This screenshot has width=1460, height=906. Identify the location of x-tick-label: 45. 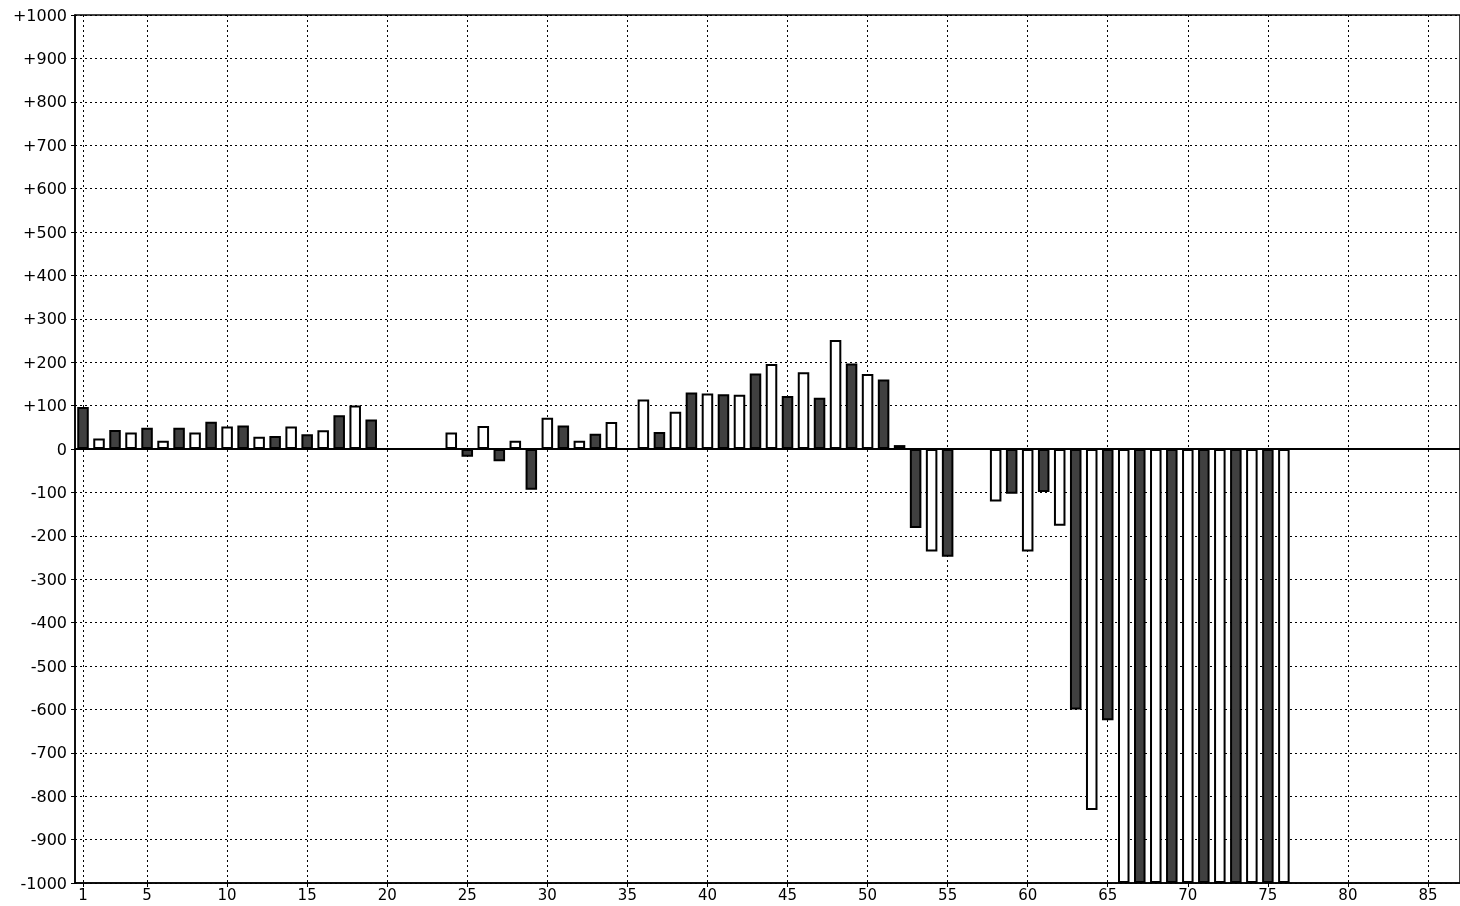
(787, 894).